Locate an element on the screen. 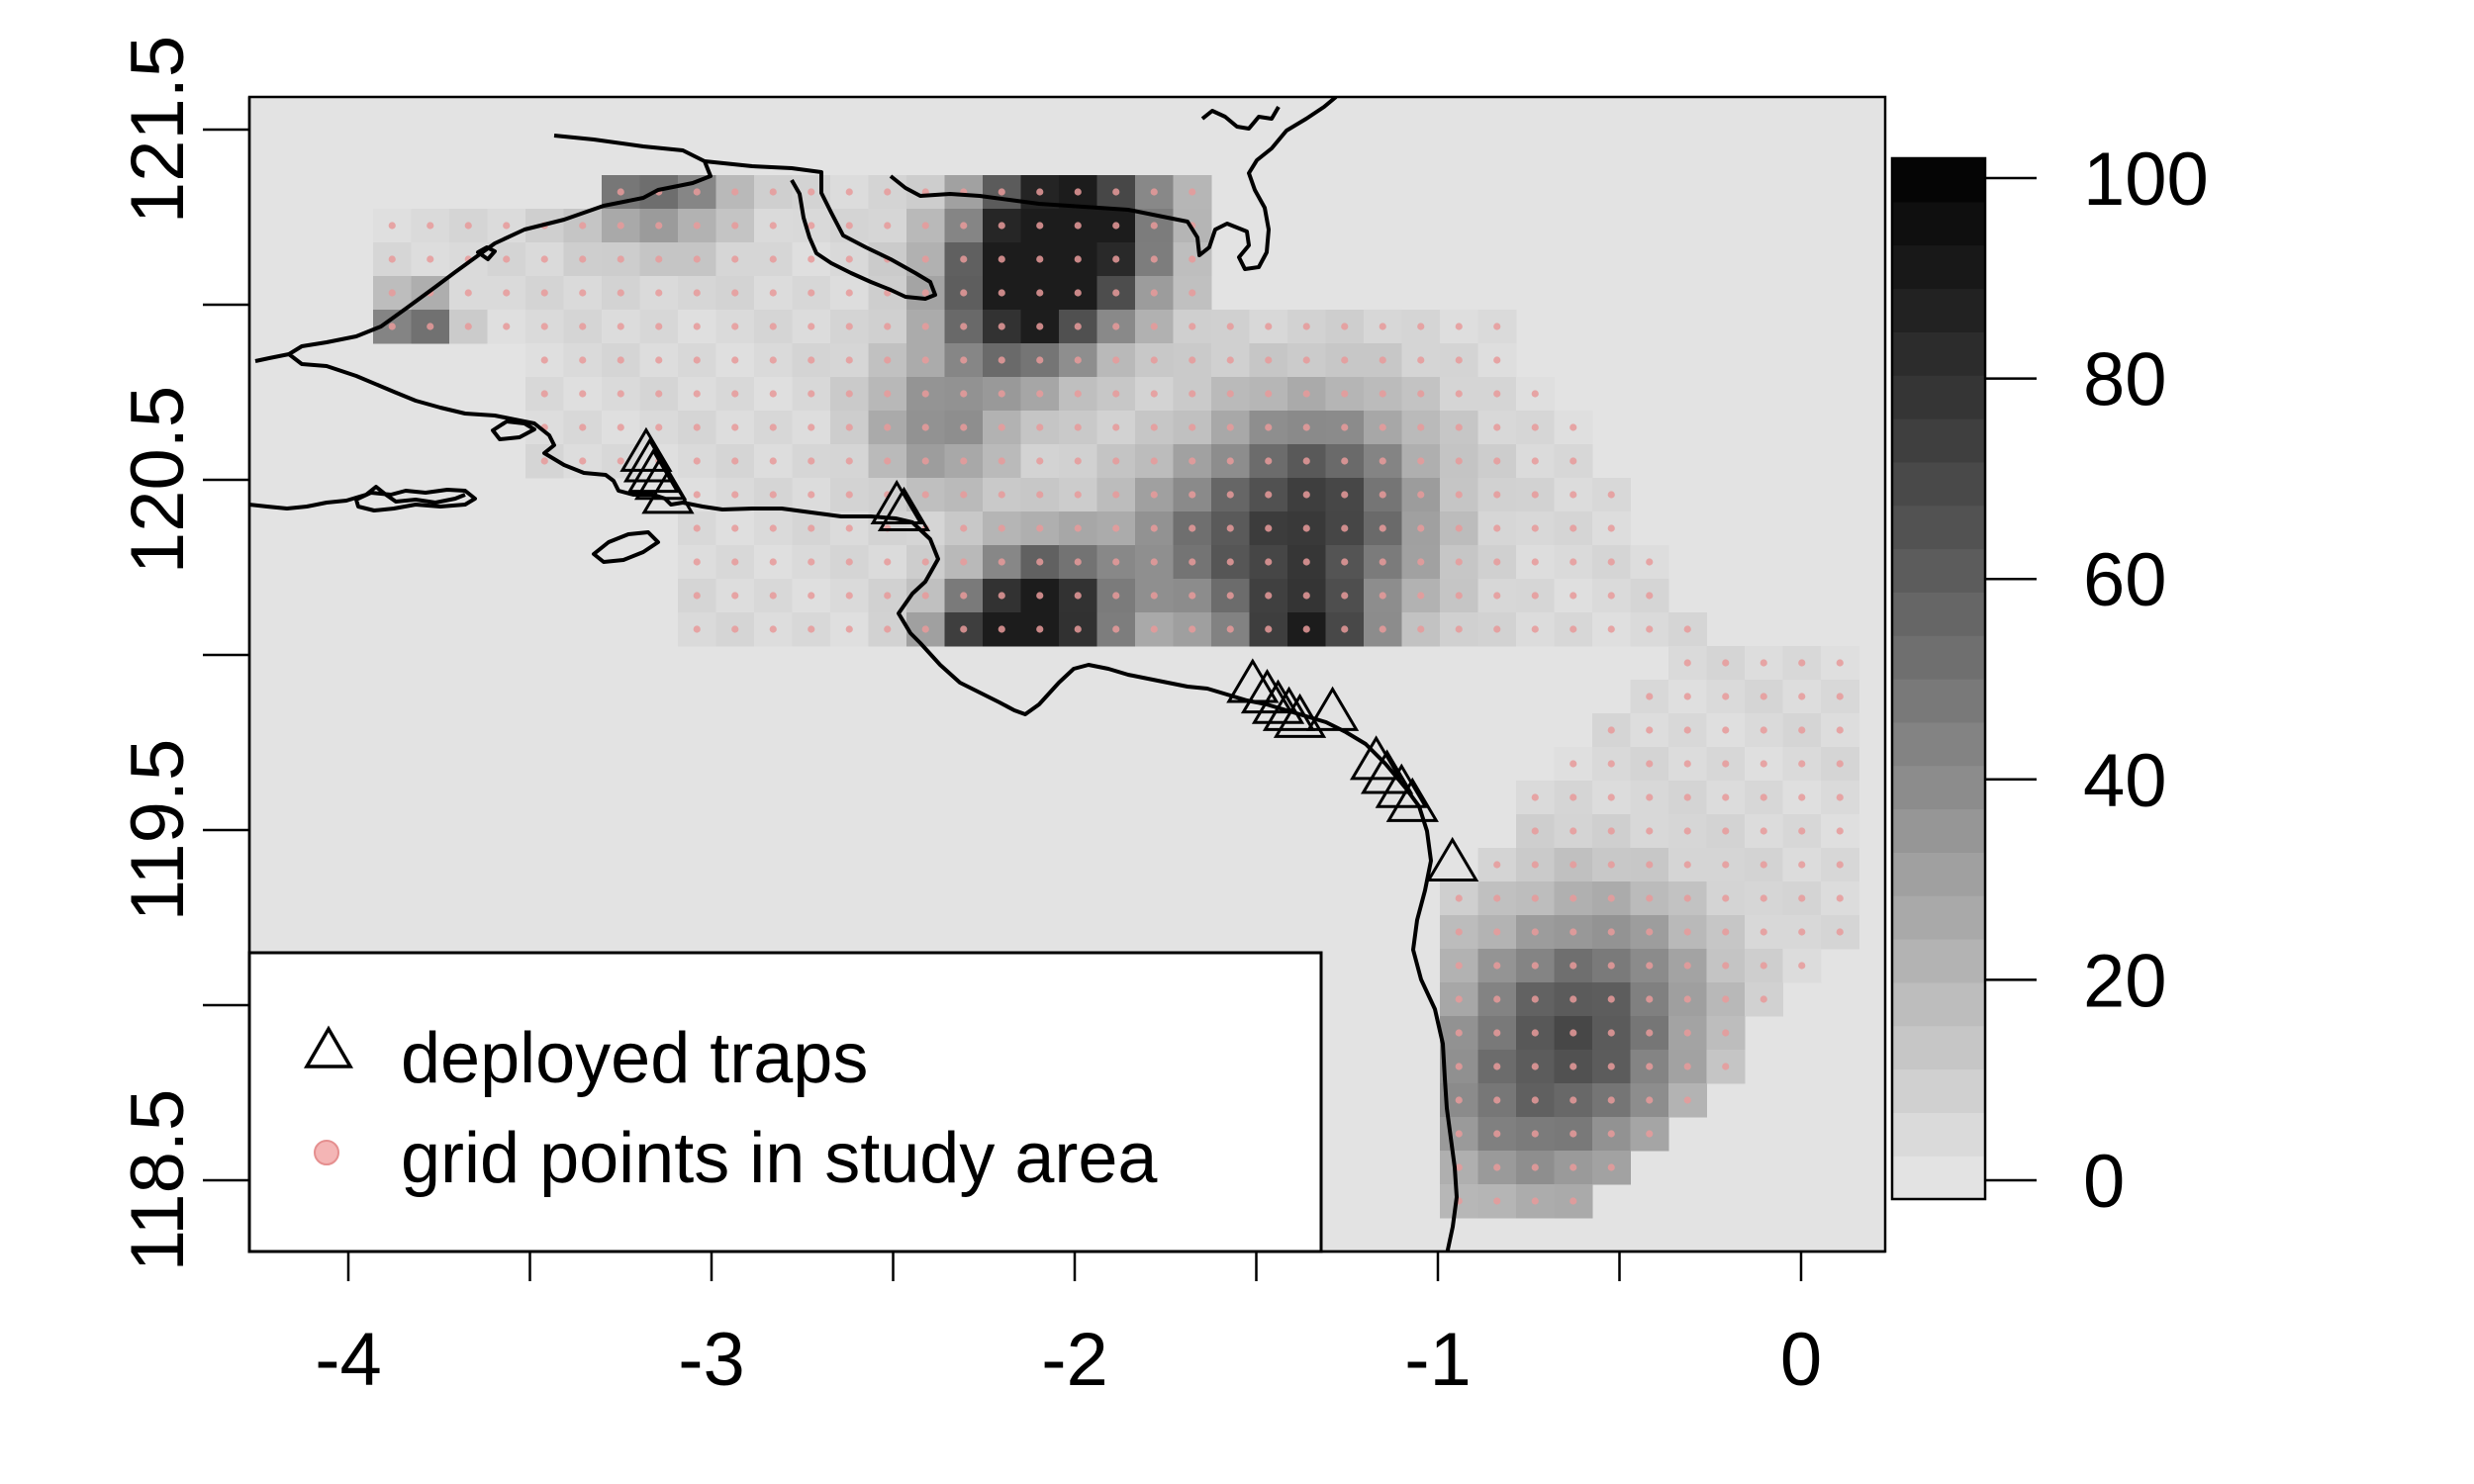 The width and height of the screenshot is (2474, 1484). y-tick-label: 120.5 is located at coordinates (158, 480).